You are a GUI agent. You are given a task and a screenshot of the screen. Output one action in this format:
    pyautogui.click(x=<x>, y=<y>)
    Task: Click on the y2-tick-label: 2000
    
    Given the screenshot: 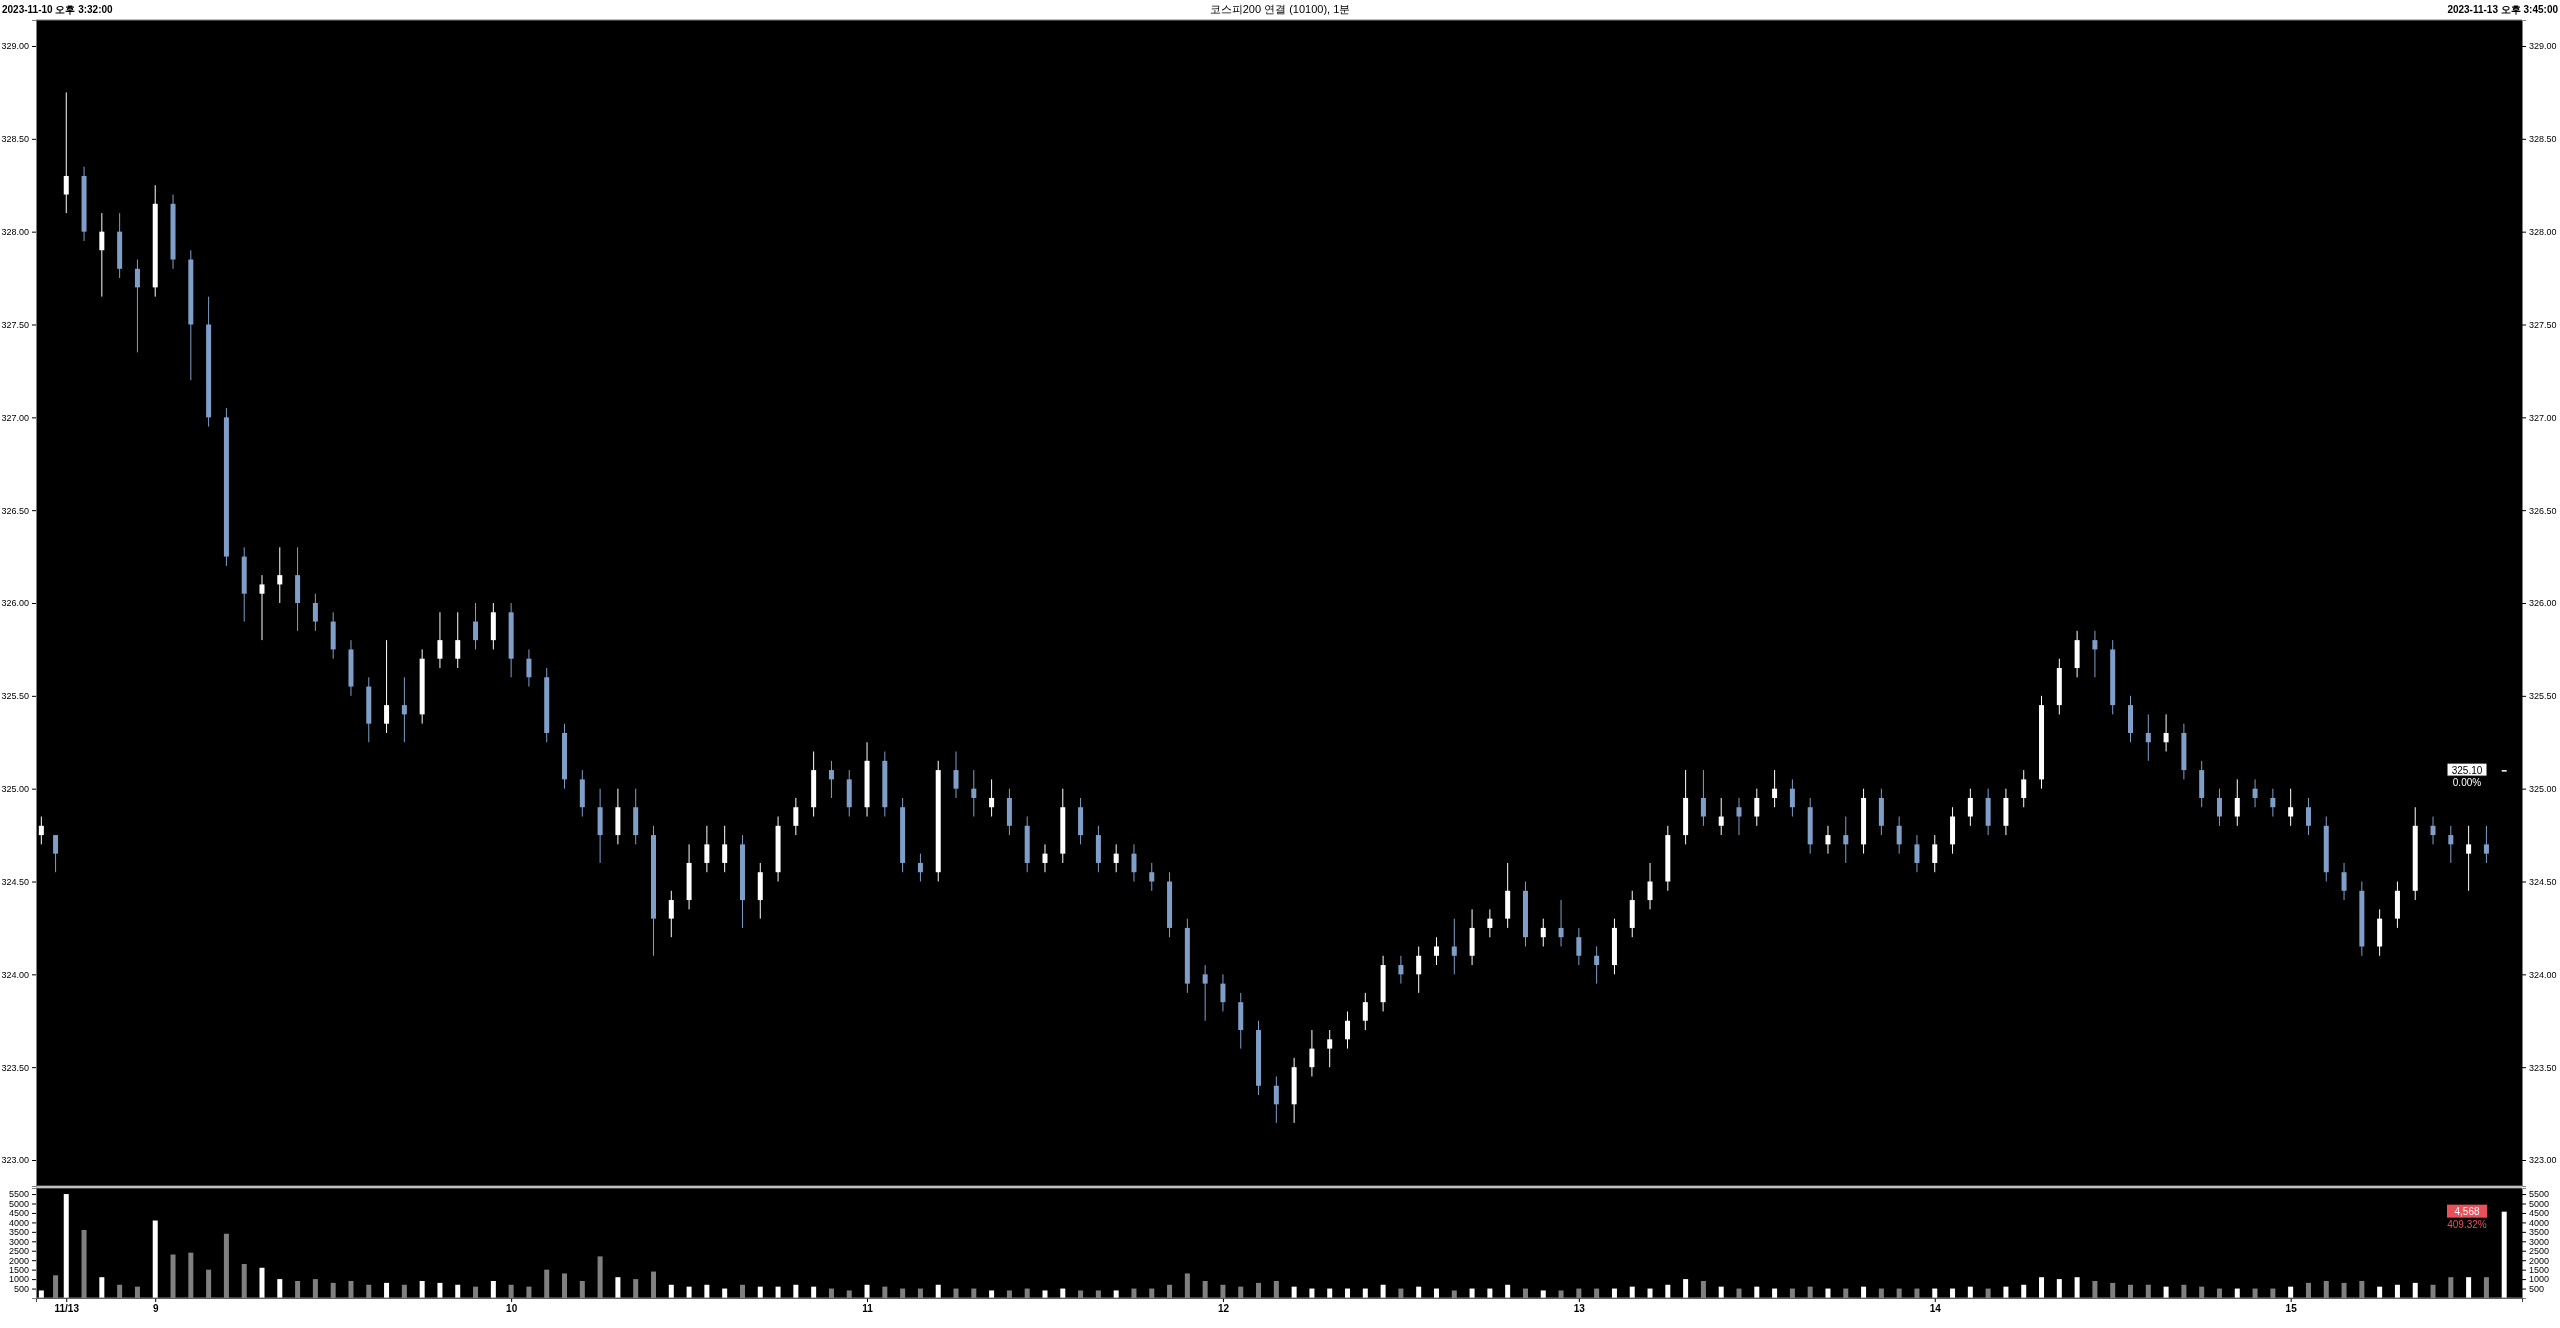 What is the action you would take?
    pyautogui.click(x=2539, y=1260)
    